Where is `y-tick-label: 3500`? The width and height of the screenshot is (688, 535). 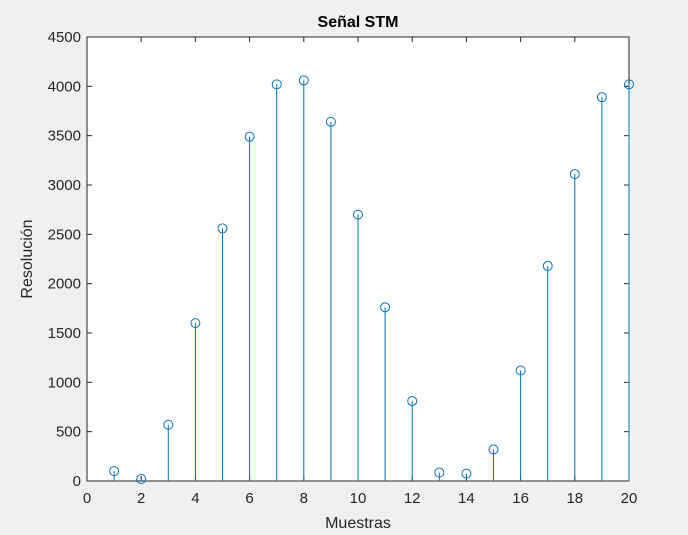
y-tick-label: 3500 is located at coordinates (64, 136).